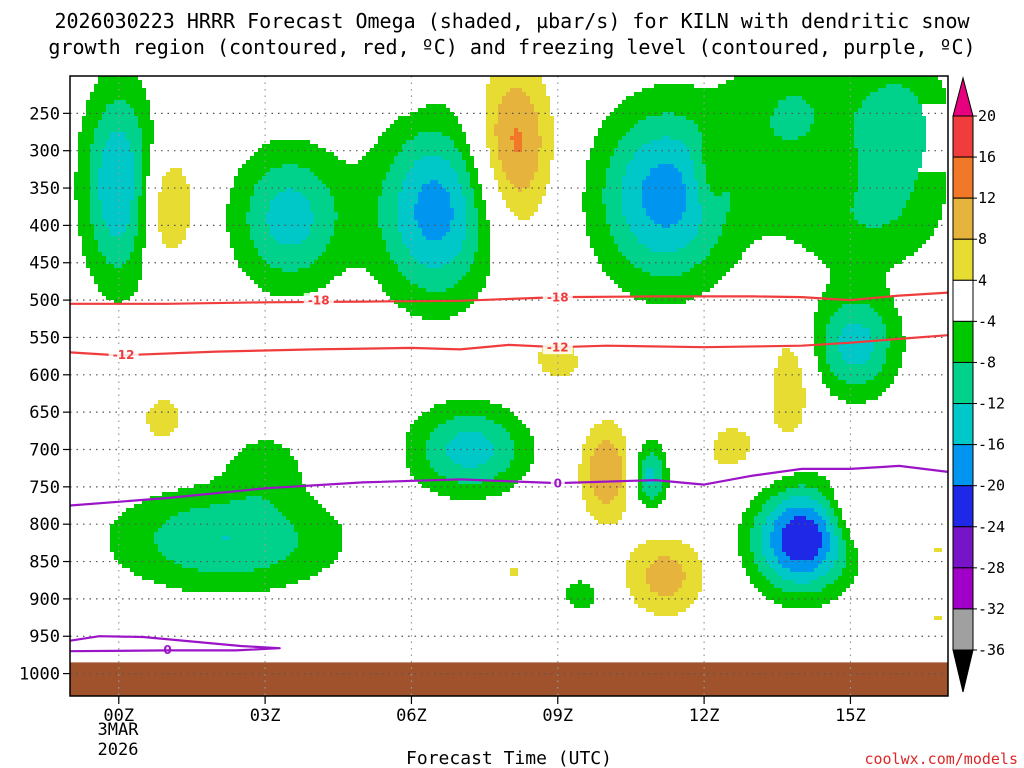  What do you see at coordinates (557, 716) in the screenshot?
I see `x-tick-label: 09Z` at bounding box center [557, 716].